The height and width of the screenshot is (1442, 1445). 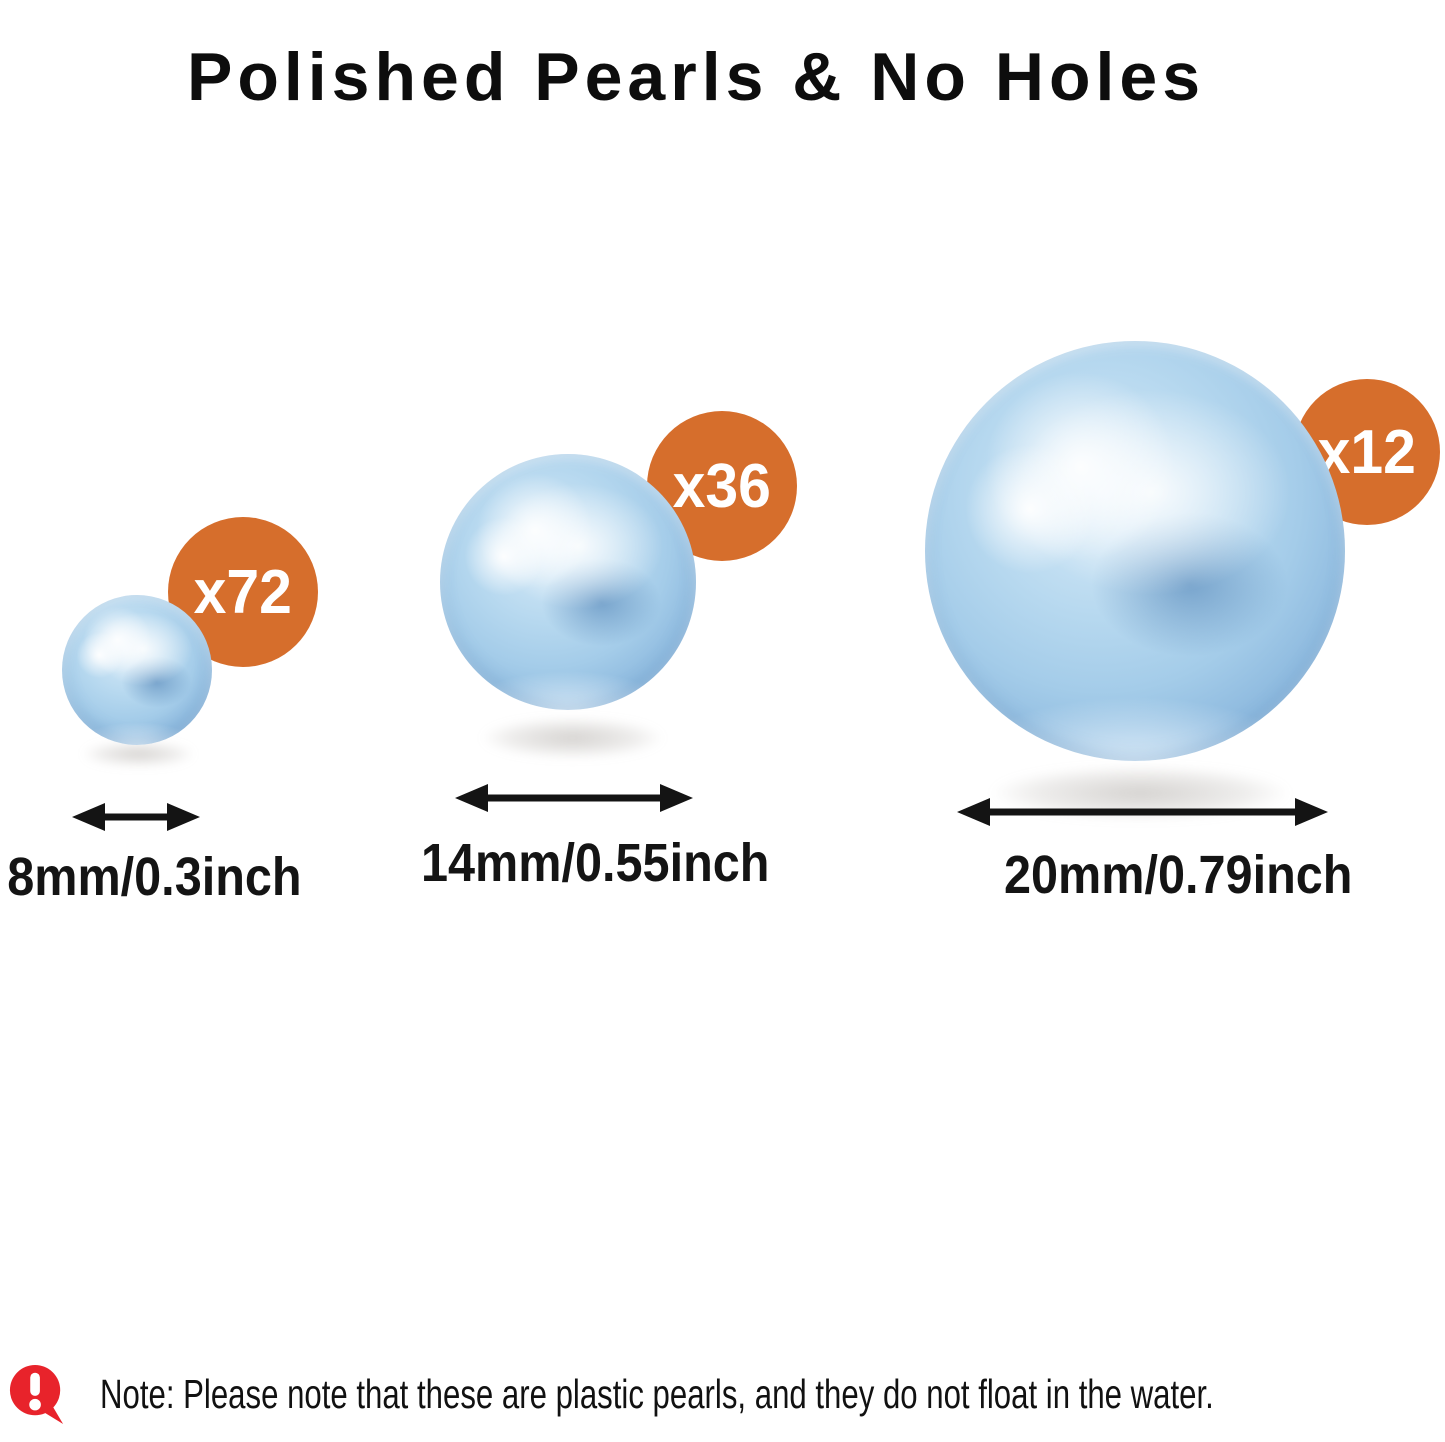 I want to click on size-label-8mm: 8mm/0.3inch, so click(x=154, y=877).